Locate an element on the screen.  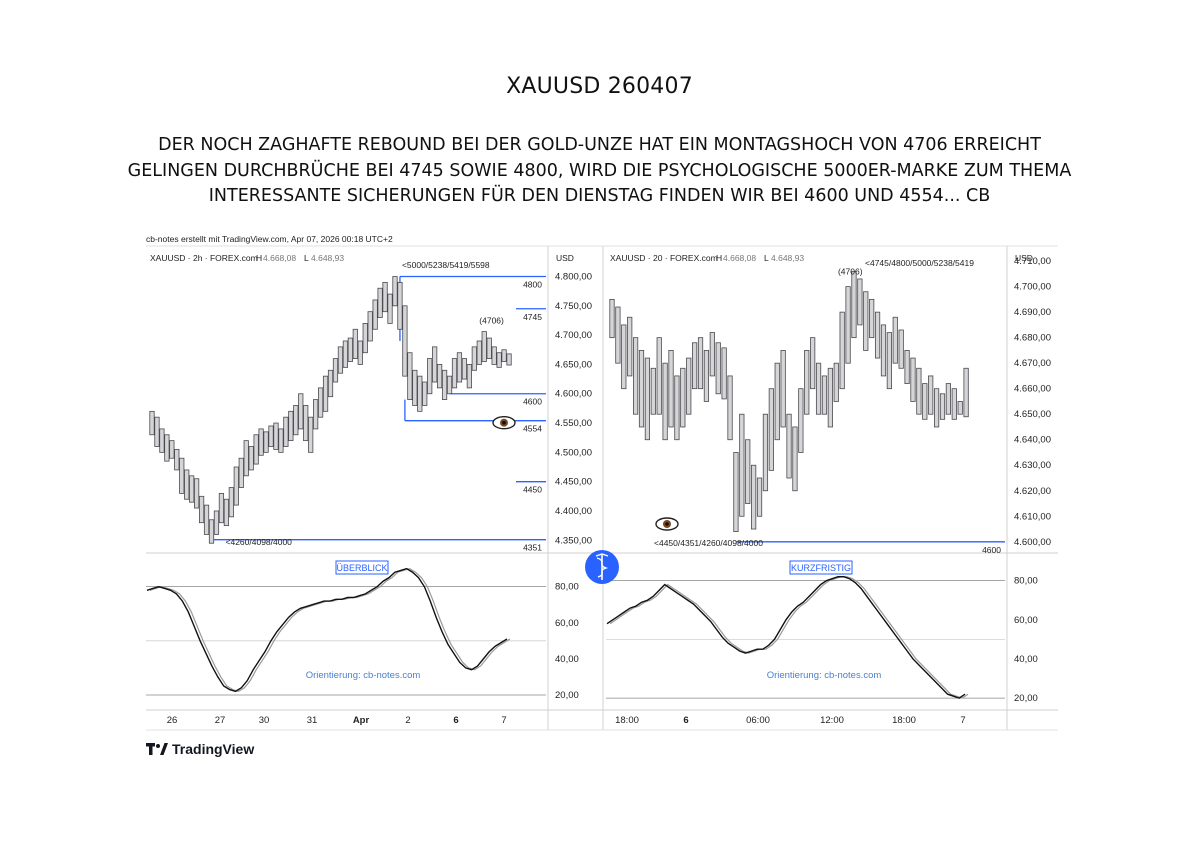
price-tick-label: 4.500,00 is located at coordinates (573, 452).